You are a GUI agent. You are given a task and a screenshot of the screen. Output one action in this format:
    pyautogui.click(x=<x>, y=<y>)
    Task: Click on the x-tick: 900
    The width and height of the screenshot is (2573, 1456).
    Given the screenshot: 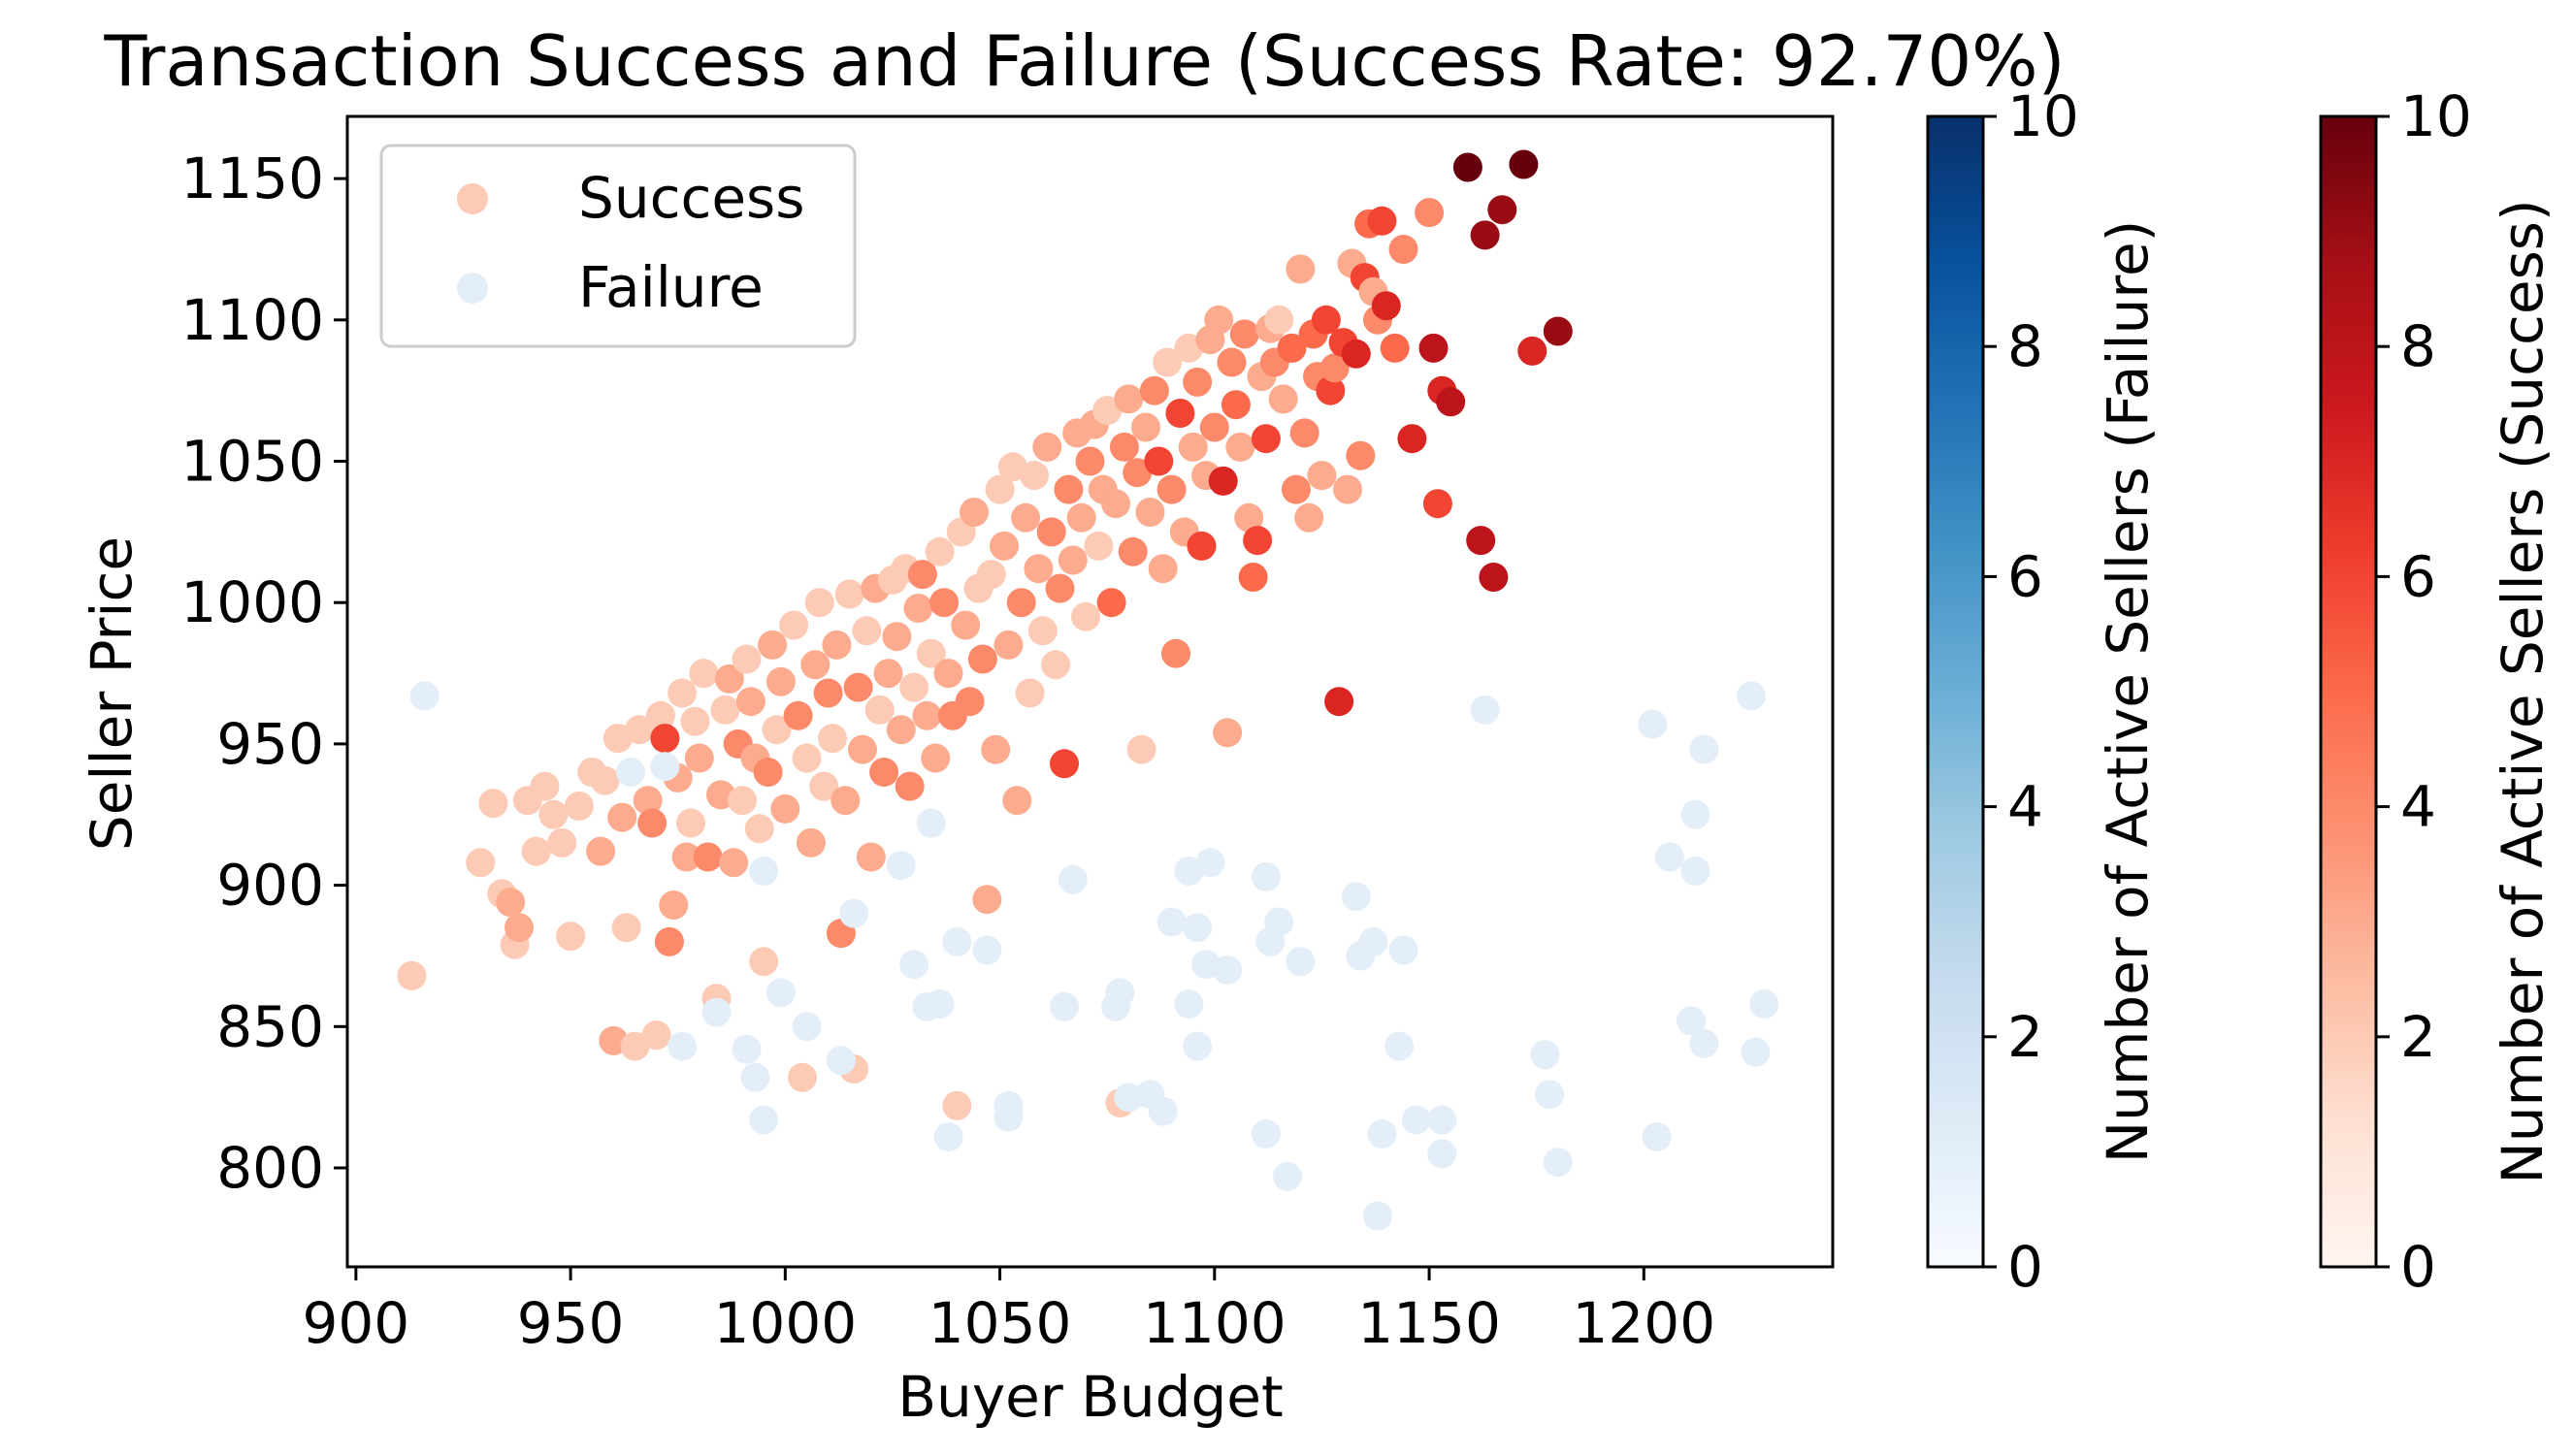 What is the action you would take?
    pyautogui.click(x=355, y=1311)
    